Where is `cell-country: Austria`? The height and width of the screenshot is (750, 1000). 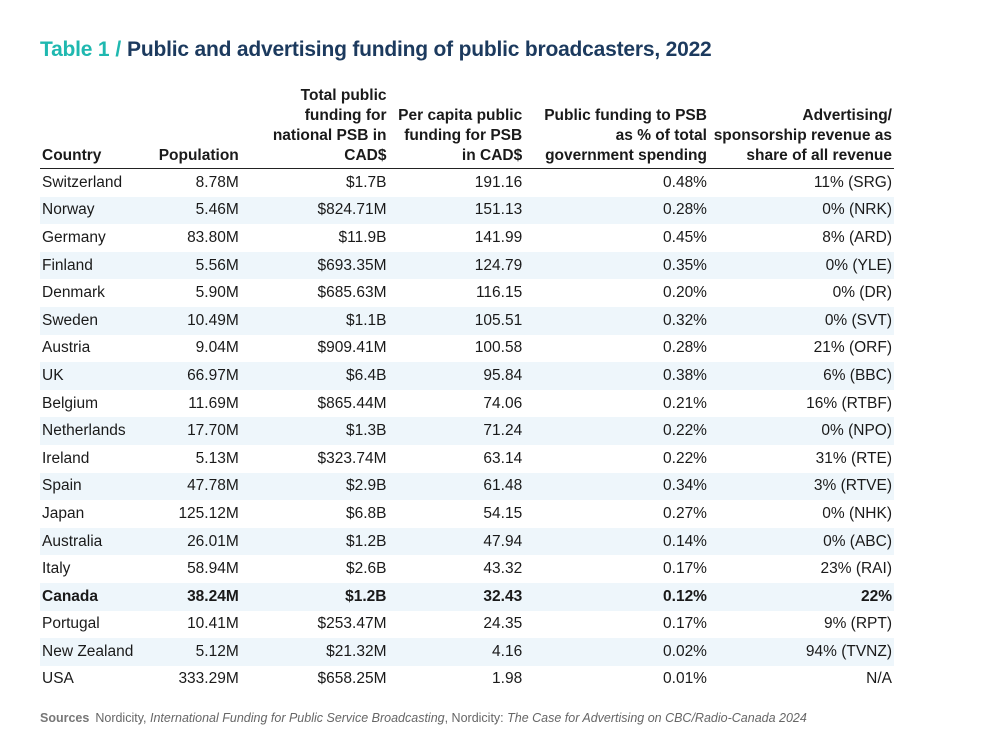
cell-country: Austria is located at coordinates (66, 348).